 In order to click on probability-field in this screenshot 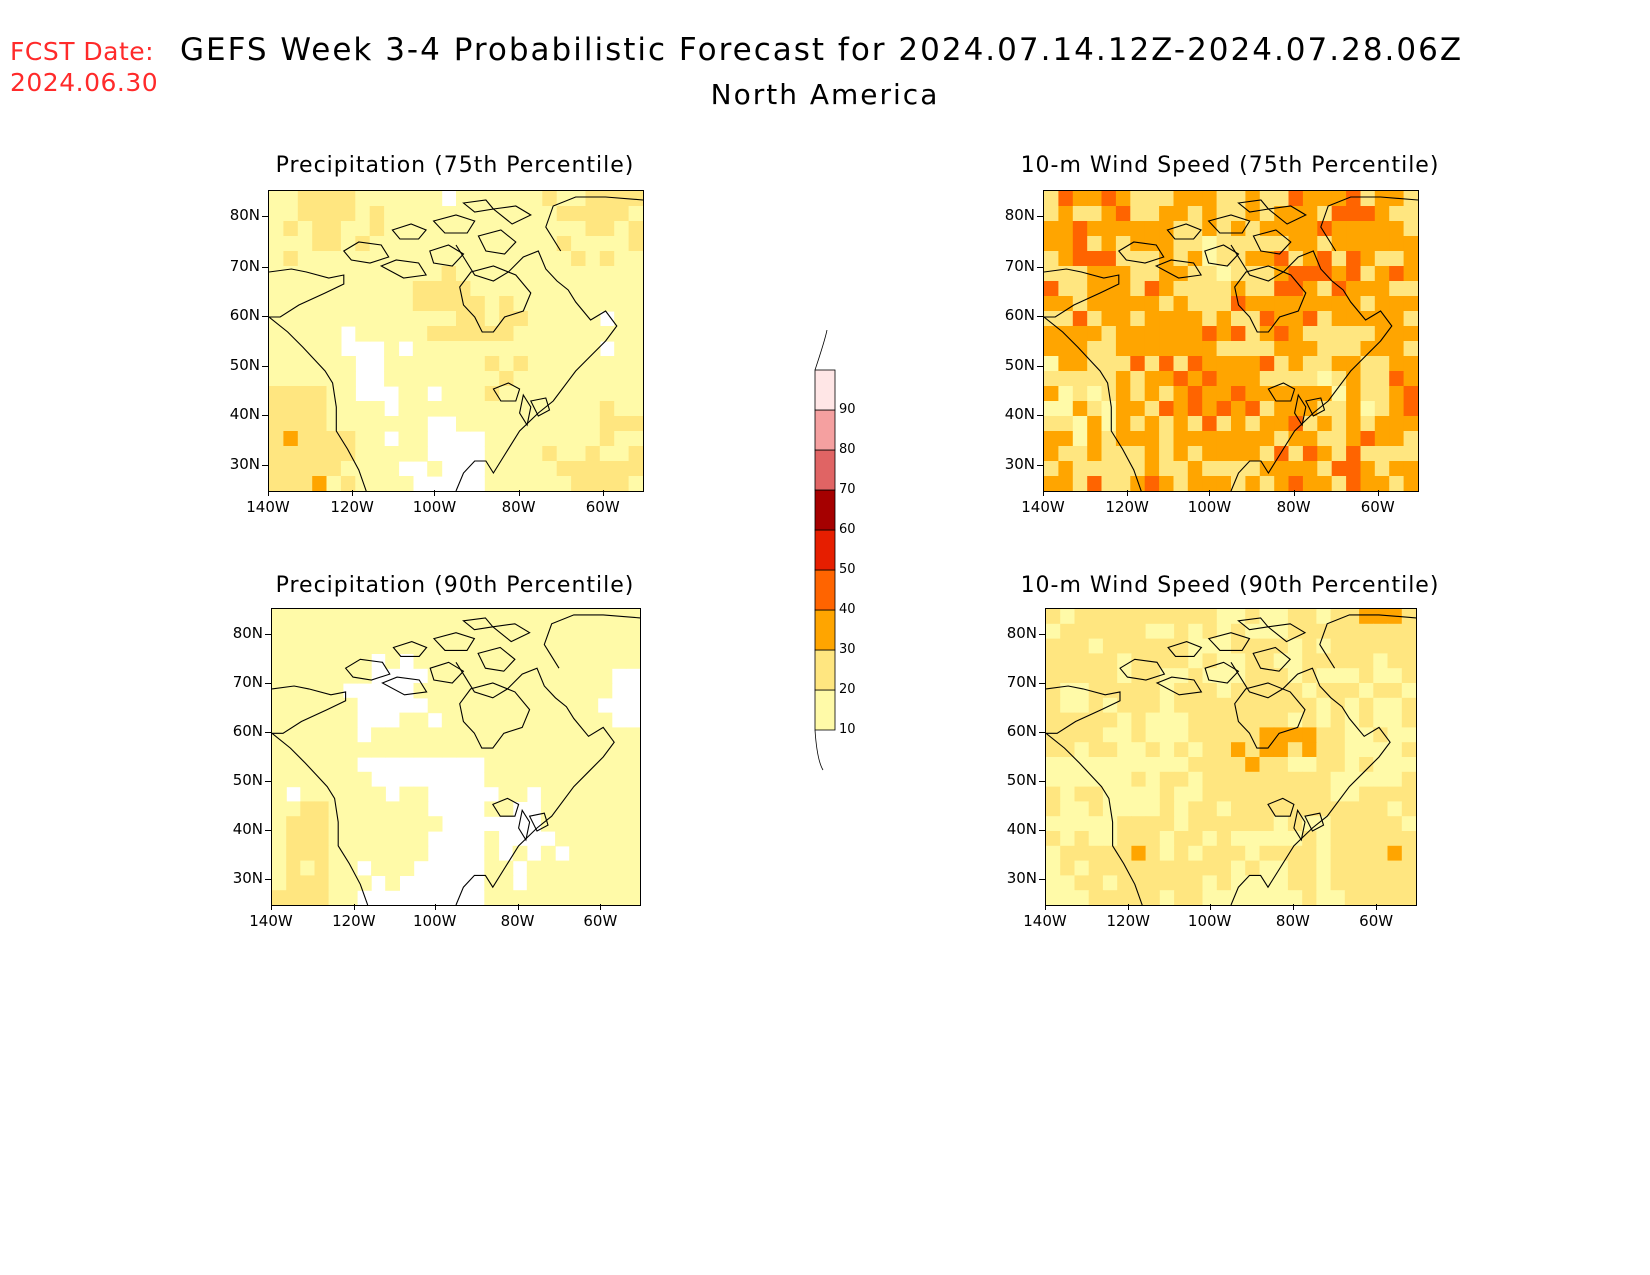, I will do `click(1231, 757)`.